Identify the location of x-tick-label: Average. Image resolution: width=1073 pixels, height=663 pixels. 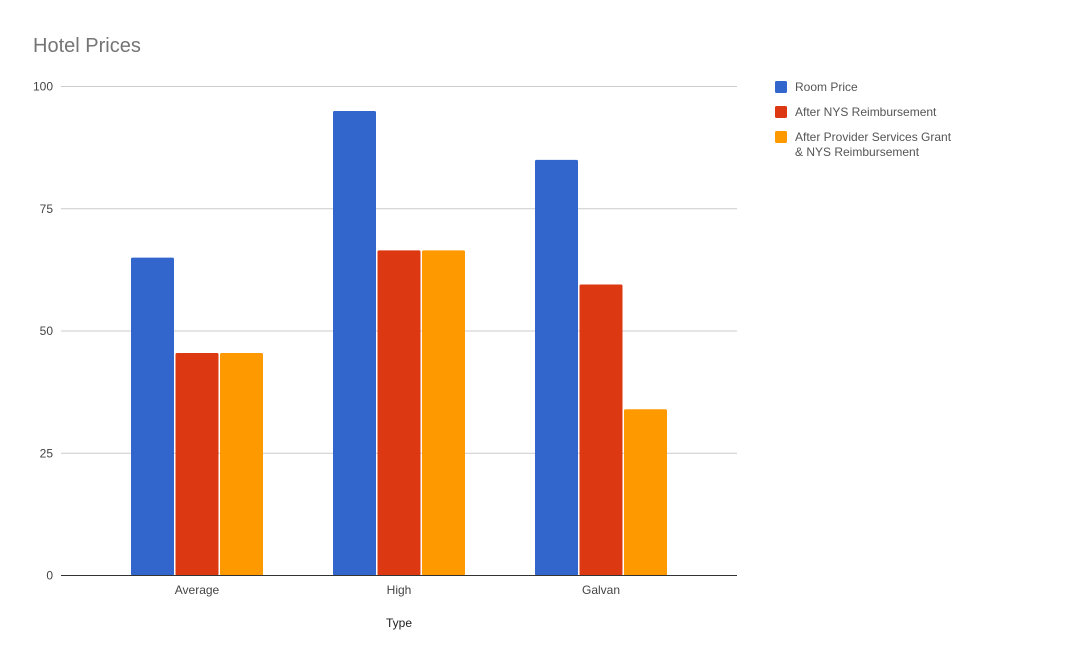
(197, 590).